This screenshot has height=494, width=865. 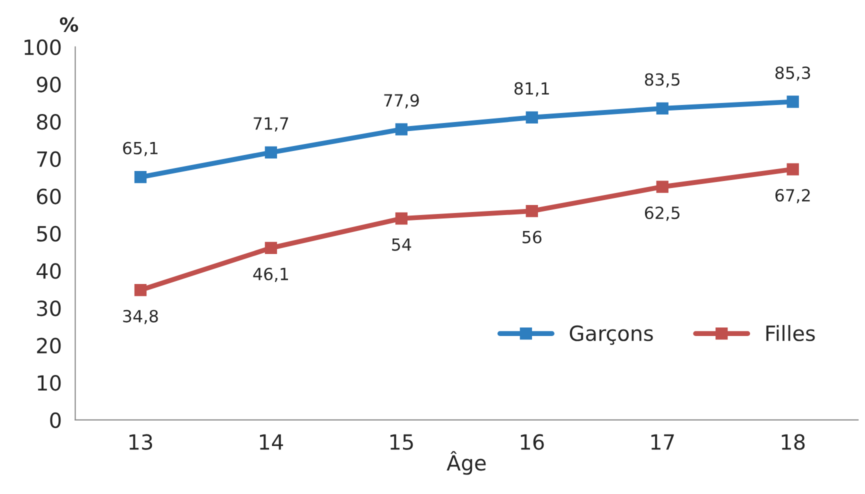 What do you see at coordinates (69, 24) in the screenshot?
I see `y-axis-title: %` at bounding box center [69, 24].